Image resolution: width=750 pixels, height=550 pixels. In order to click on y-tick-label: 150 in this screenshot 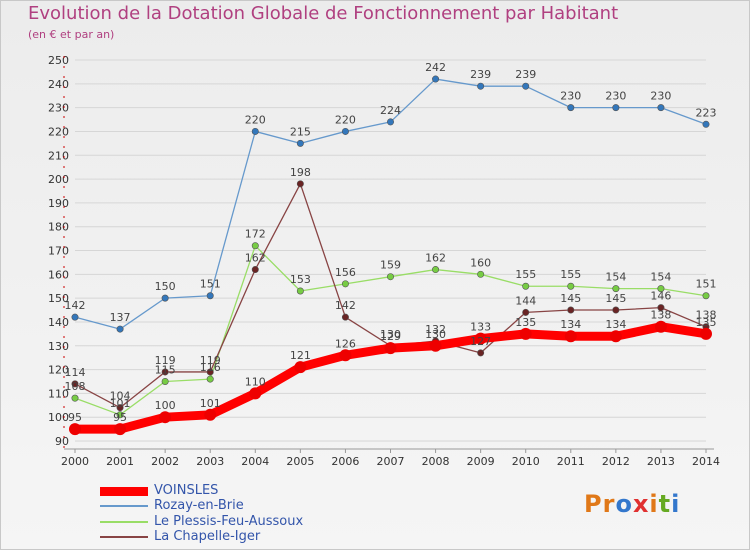, I will do `click(58, 298)`.